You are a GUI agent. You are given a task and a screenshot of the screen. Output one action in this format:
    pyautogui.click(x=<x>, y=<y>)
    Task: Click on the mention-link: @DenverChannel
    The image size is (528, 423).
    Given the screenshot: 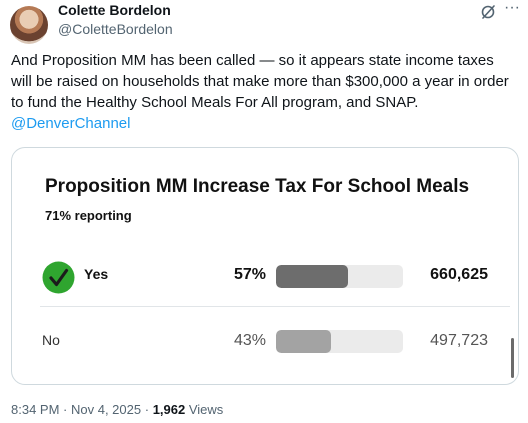 What is the action you would take?
    pyautogui.click(x=71, y=123)
    